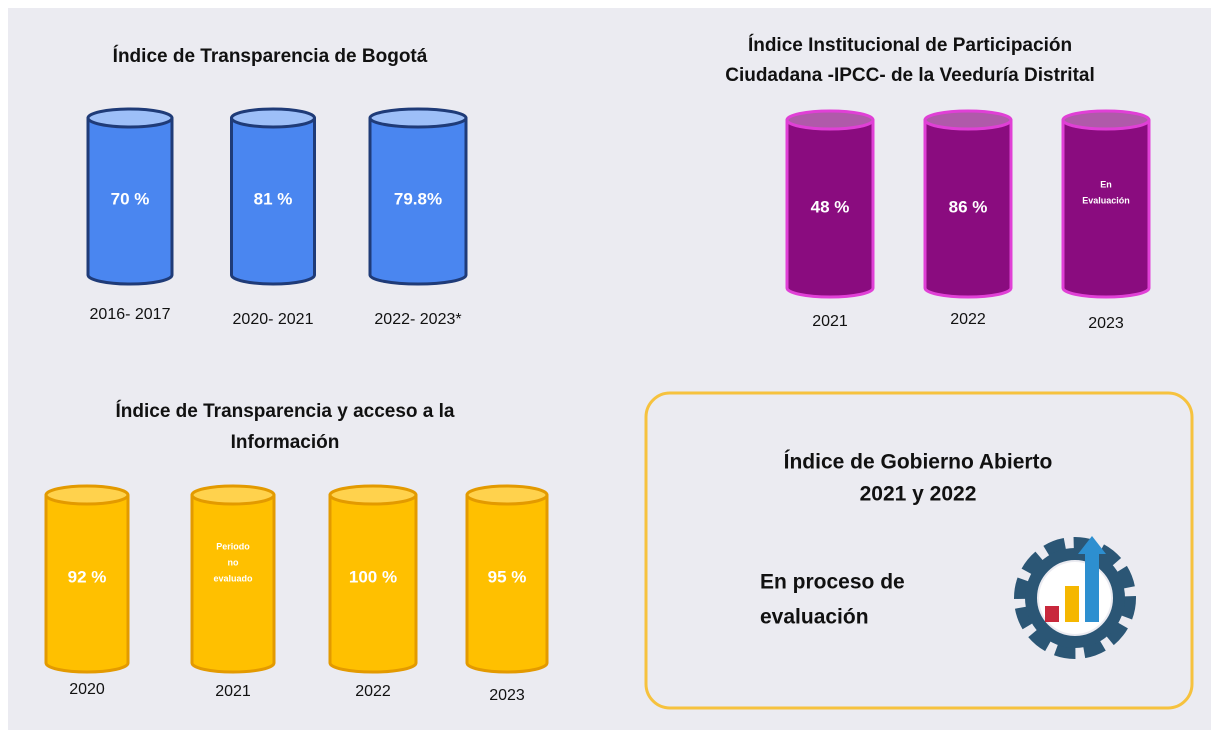  Describe the element at coordinates (1106, 200) in the screenshot. I see `value-label: Evaluación` at that location.